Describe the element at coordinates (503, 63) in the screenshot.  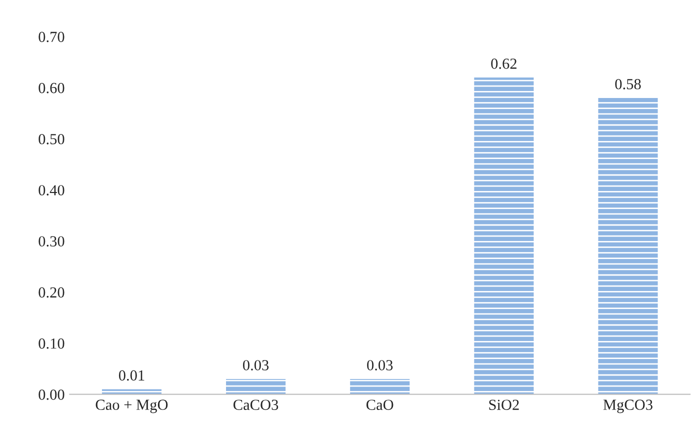
I see `data-label: 0.62` at that location.